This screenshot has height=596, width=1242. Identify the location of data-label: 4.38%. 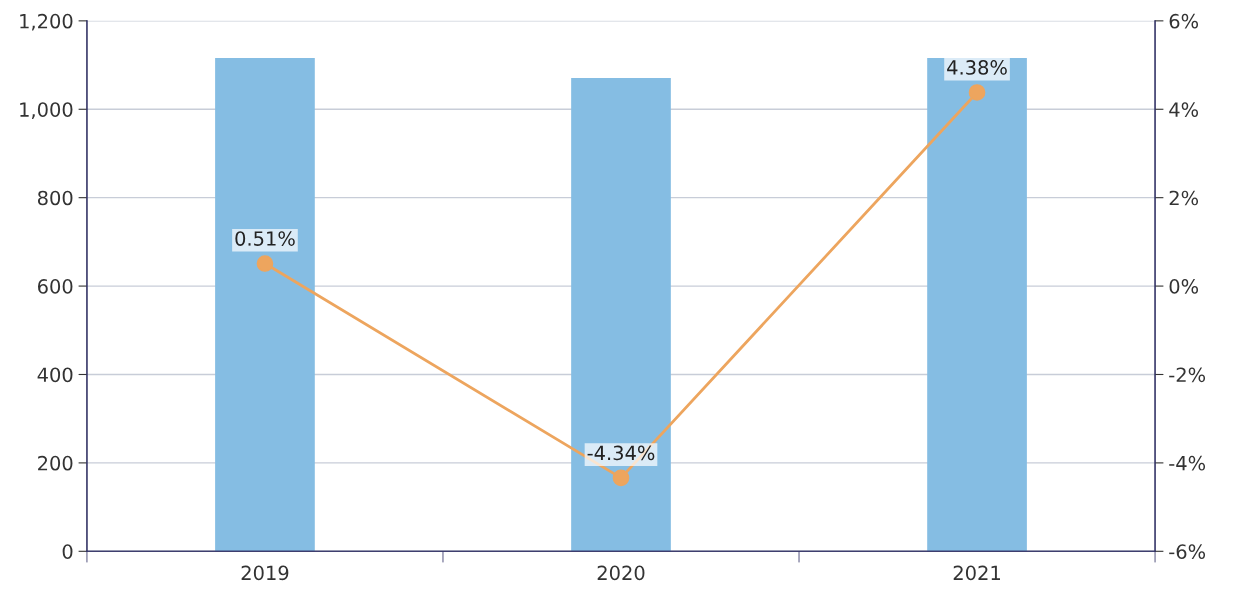
(977, 67).